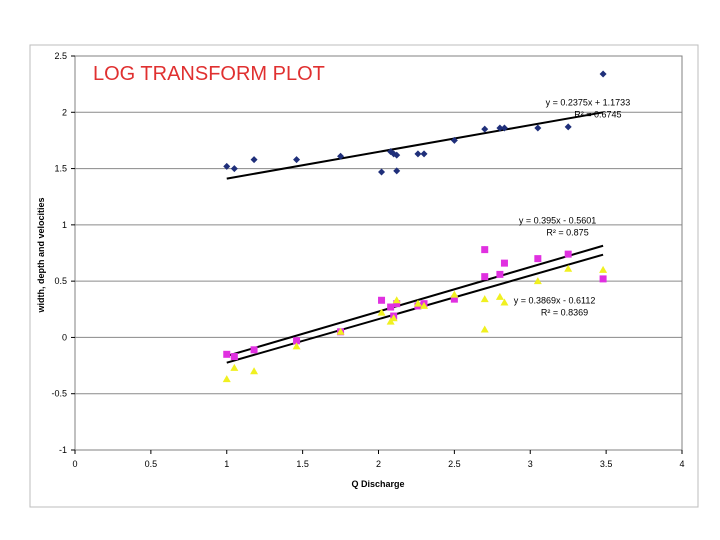  What do you see at coordinates (377, 484) in the screenshot?
I see `x-axis-label: Q Discharge` at bounding box center [377, 484].